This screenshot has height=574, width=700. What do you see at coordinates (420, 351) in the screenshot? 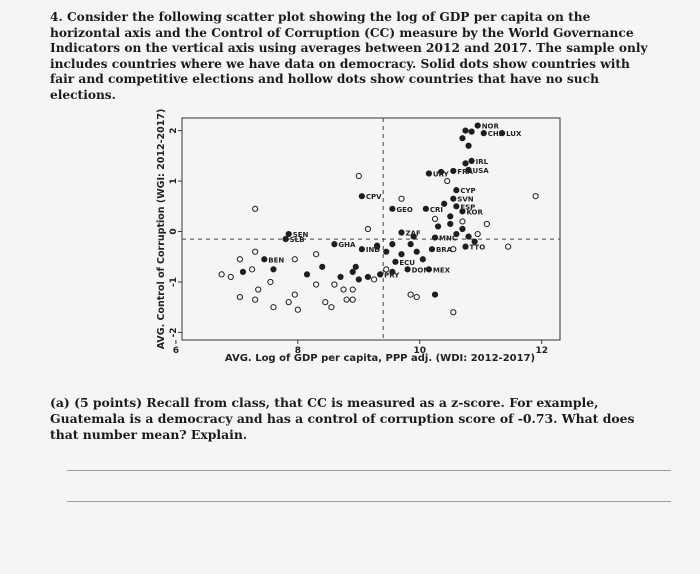
I see `x-tick-label: 10` at bounding box center [420, 351].